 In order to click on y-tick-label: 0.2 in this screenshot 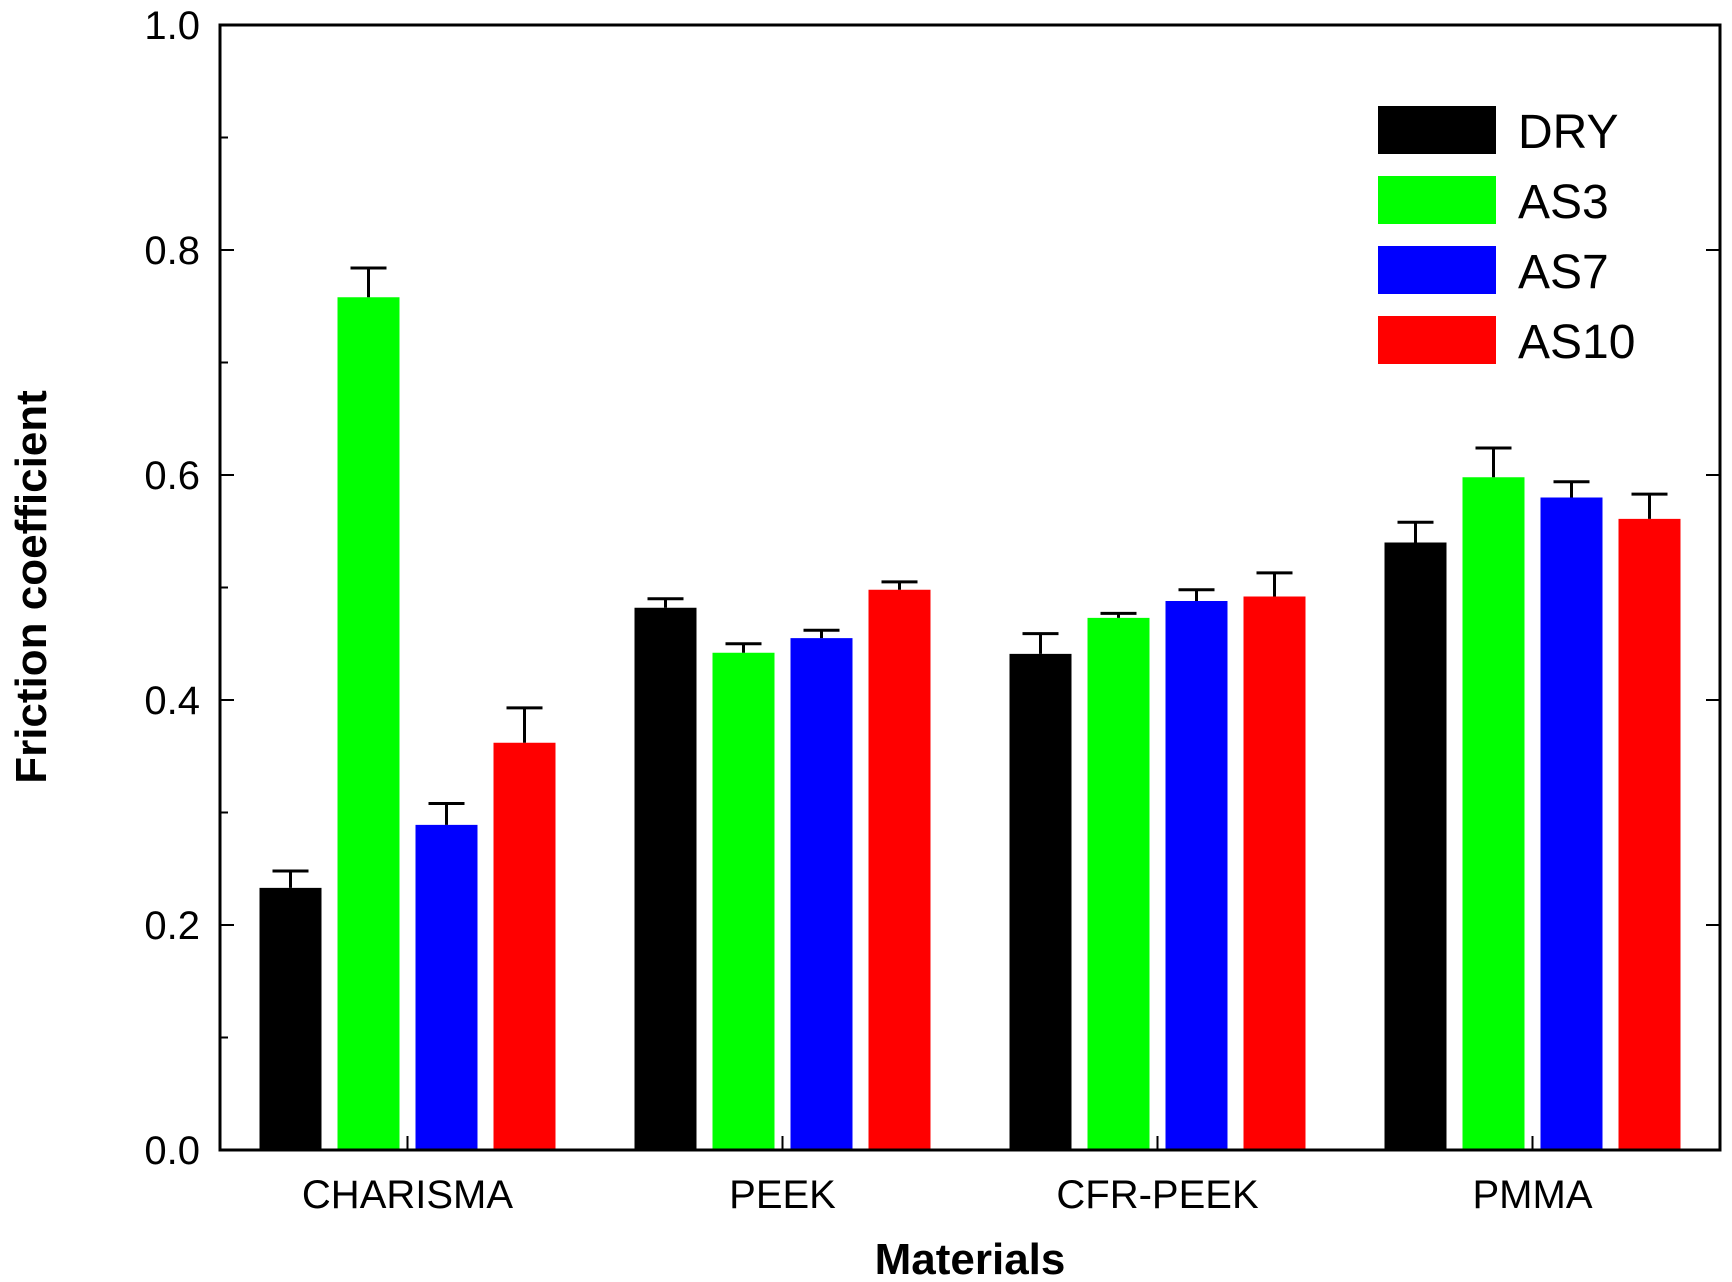, I will do `click(172, 926)`.